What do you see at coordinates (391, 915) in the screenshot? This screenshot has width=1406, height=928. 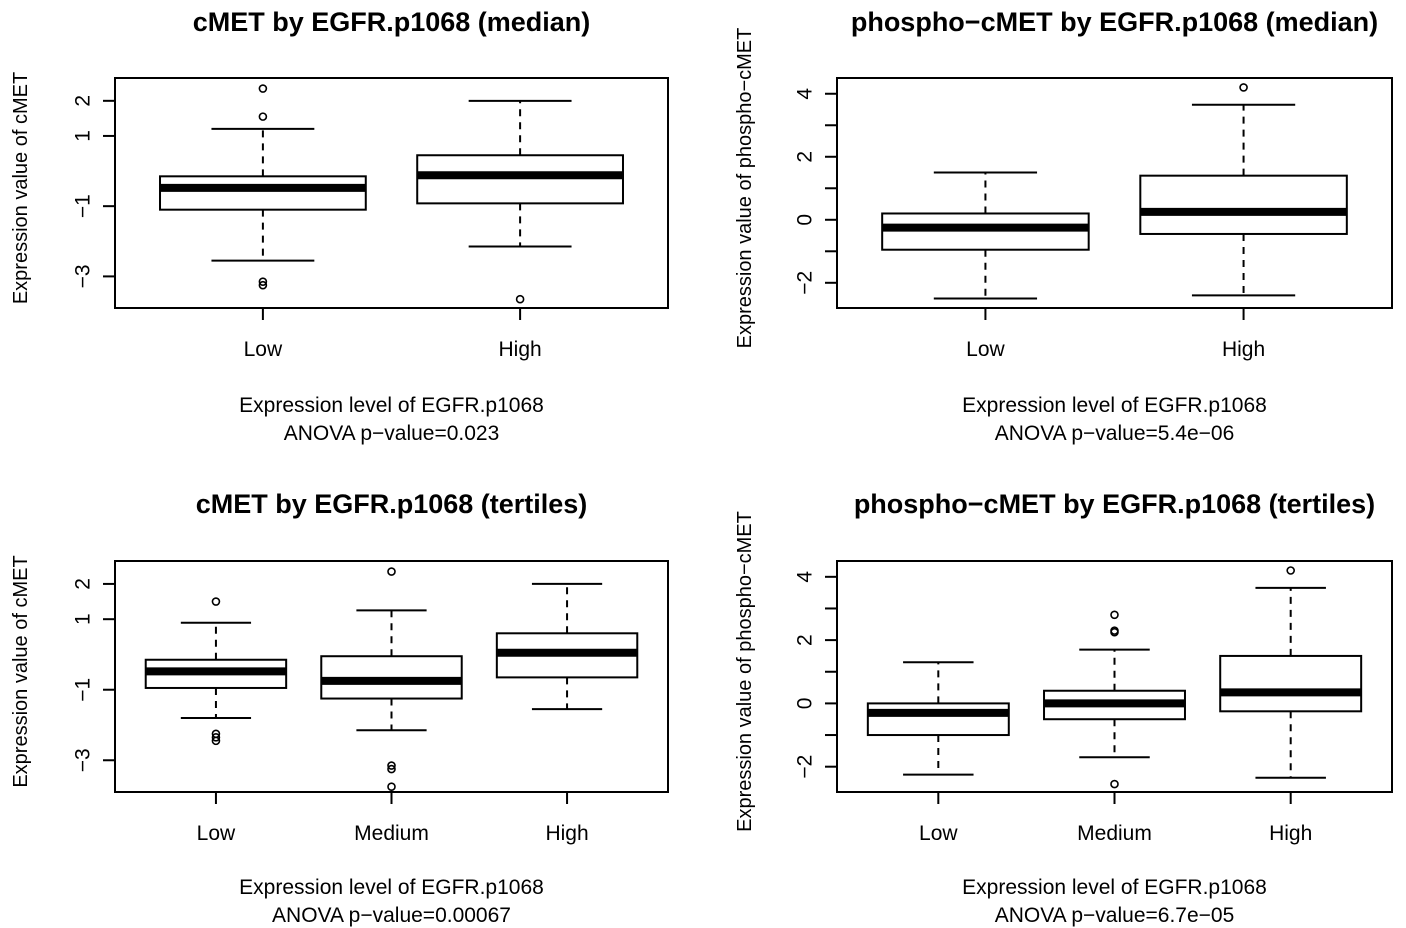 I see `anova-p-value: ANOVA p−value=0.00067` at bounding box center [391, 915].